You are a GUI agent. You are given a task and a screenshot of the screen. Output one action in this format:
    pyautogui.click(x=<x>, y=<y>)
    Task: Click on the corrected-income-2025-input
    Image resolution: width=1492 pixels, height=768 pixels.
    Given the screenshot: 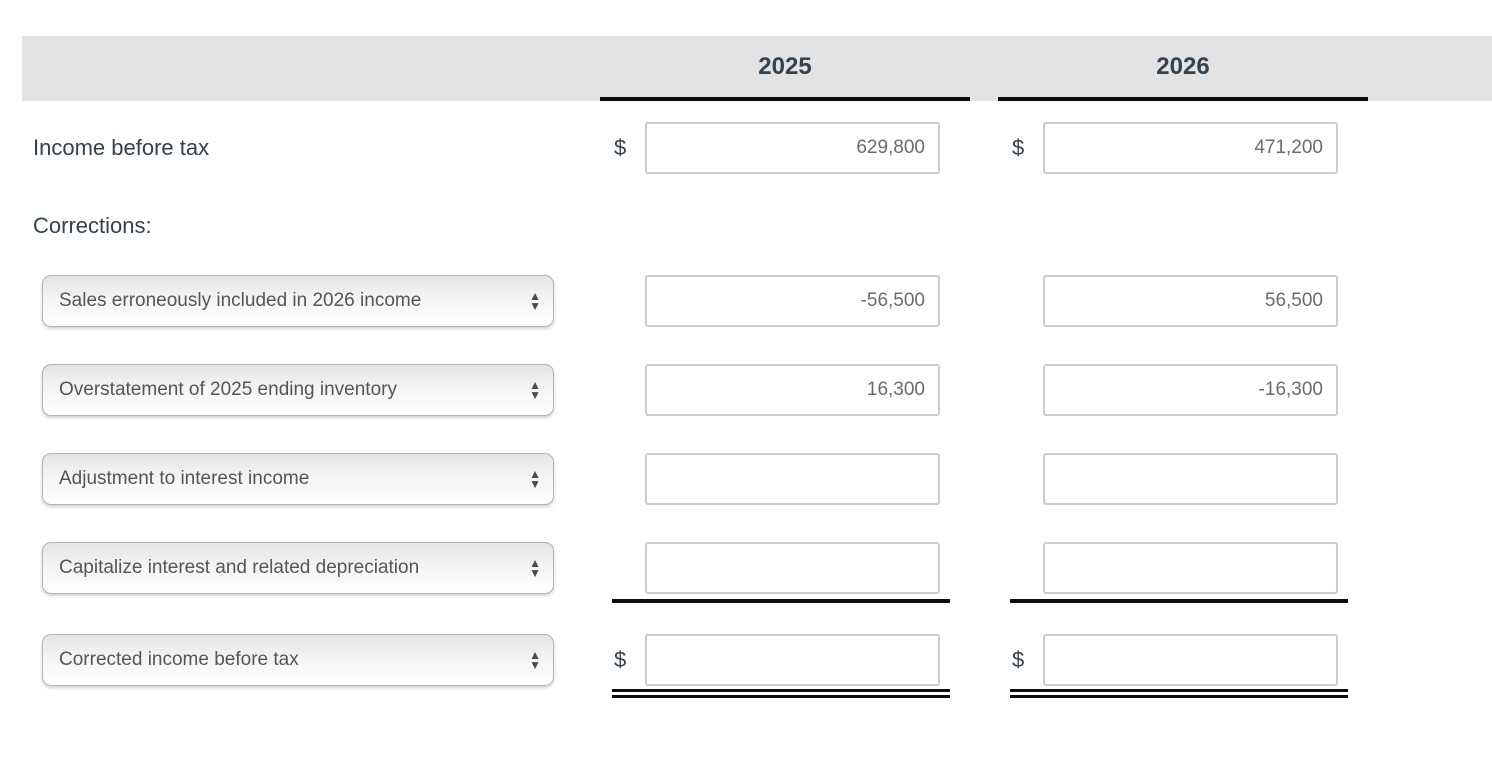 What is the action you would take?
    pyautogui.click(x=792, y=660)
    